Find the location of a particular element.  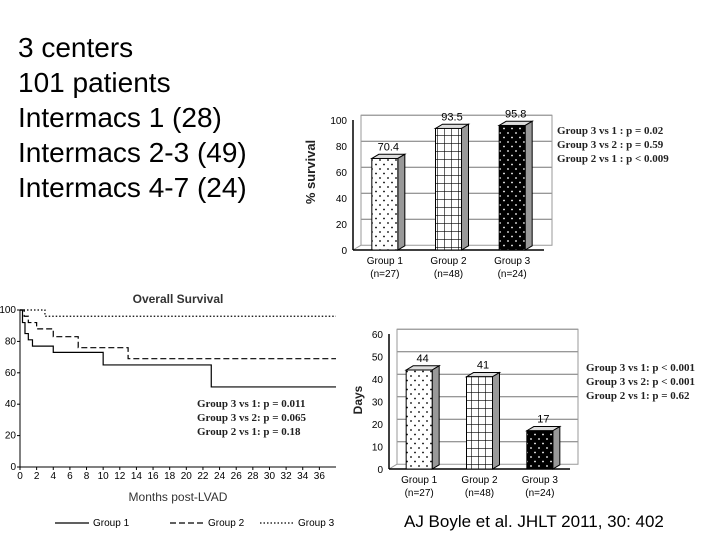

survival-bar-value-label-2: 93.5 is located at coordinates (451, 117).